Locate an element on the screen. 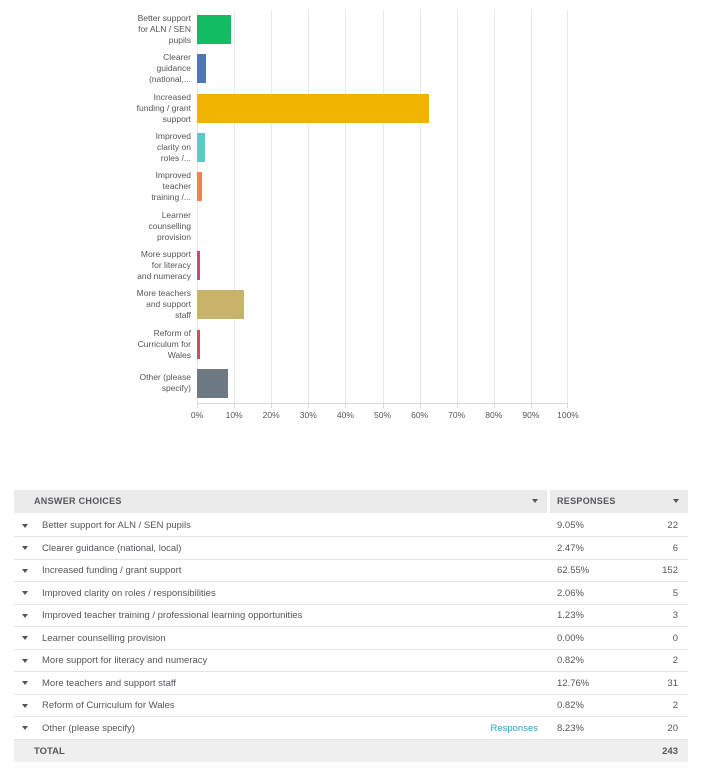 This screenshot has height=770, width=701. response-count: 2 is located at coordinates (675, 661).